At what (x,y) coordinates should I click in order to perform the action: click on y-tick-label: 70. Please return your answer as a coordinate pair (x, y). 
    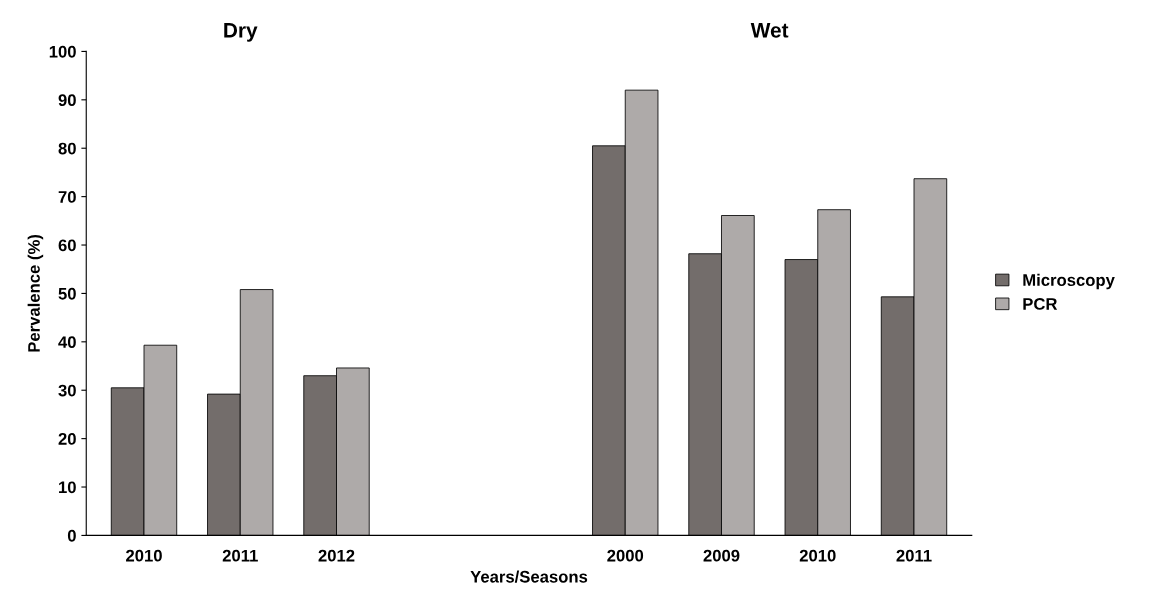
    Looking at the image, I should click on (67, 197).